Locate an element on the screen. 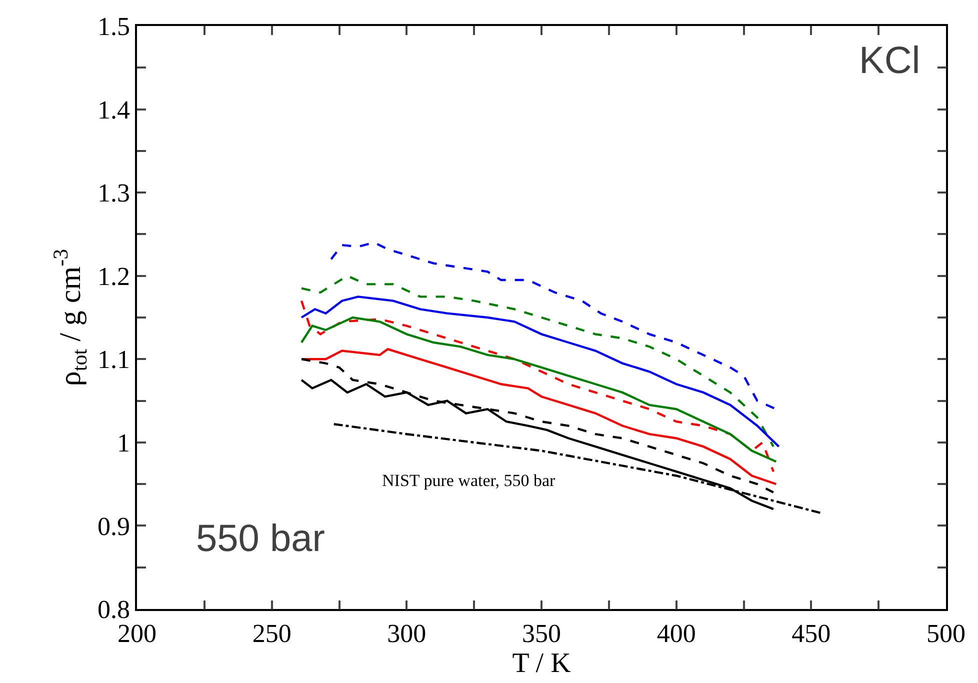 The image size is (978, 683). x-tick-label: 500 is located at coordinates (946, 633).